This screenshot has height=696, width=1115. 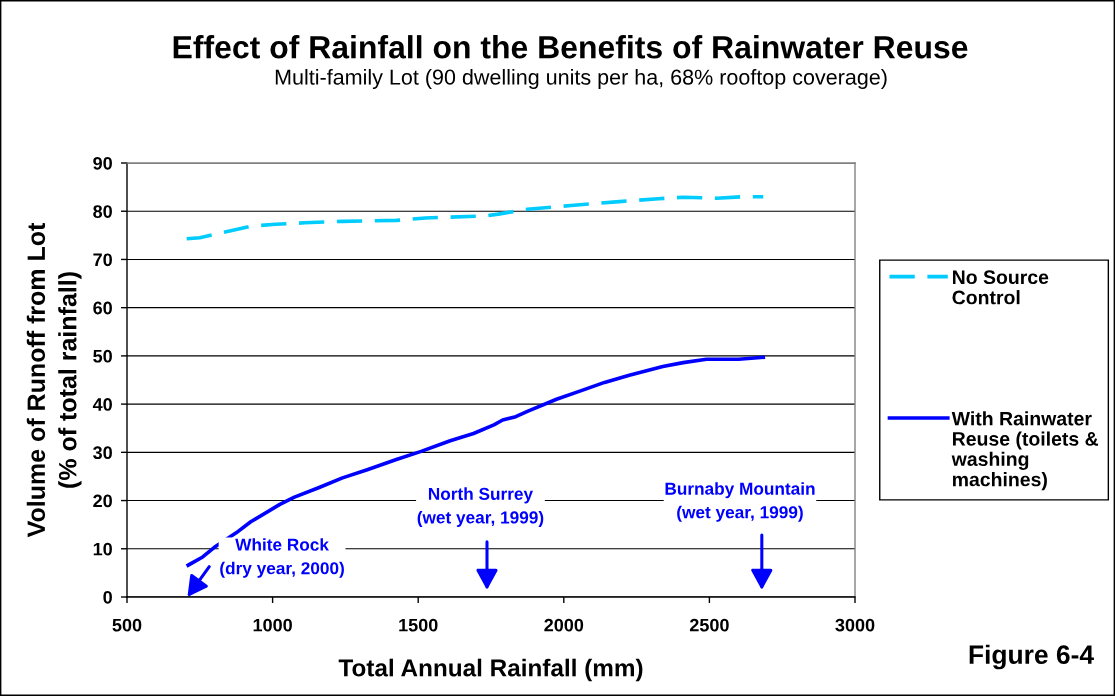 What do you see at coordinates (1000, 287) in the screenshot?
I see `legend-label: No Source Control` at bounding box center [1000, 287].